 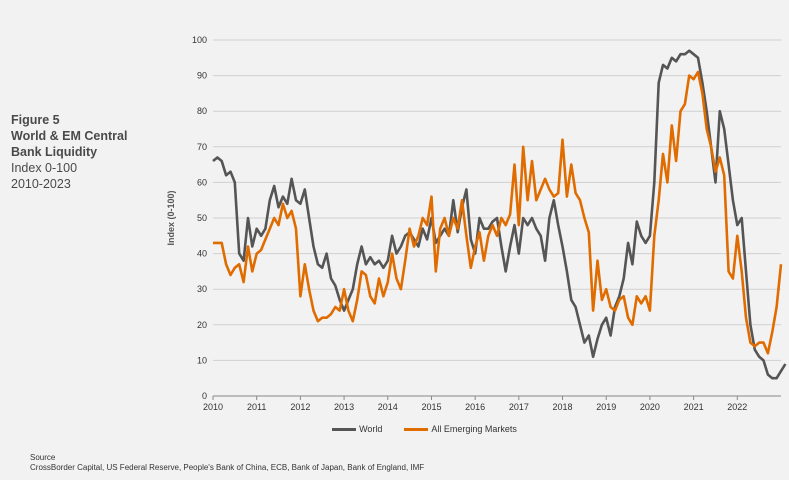 What do you see at coordinates (202, 289) in the screenshot?
I see `y-tick-30: 30` at bounding box center [202, 289].